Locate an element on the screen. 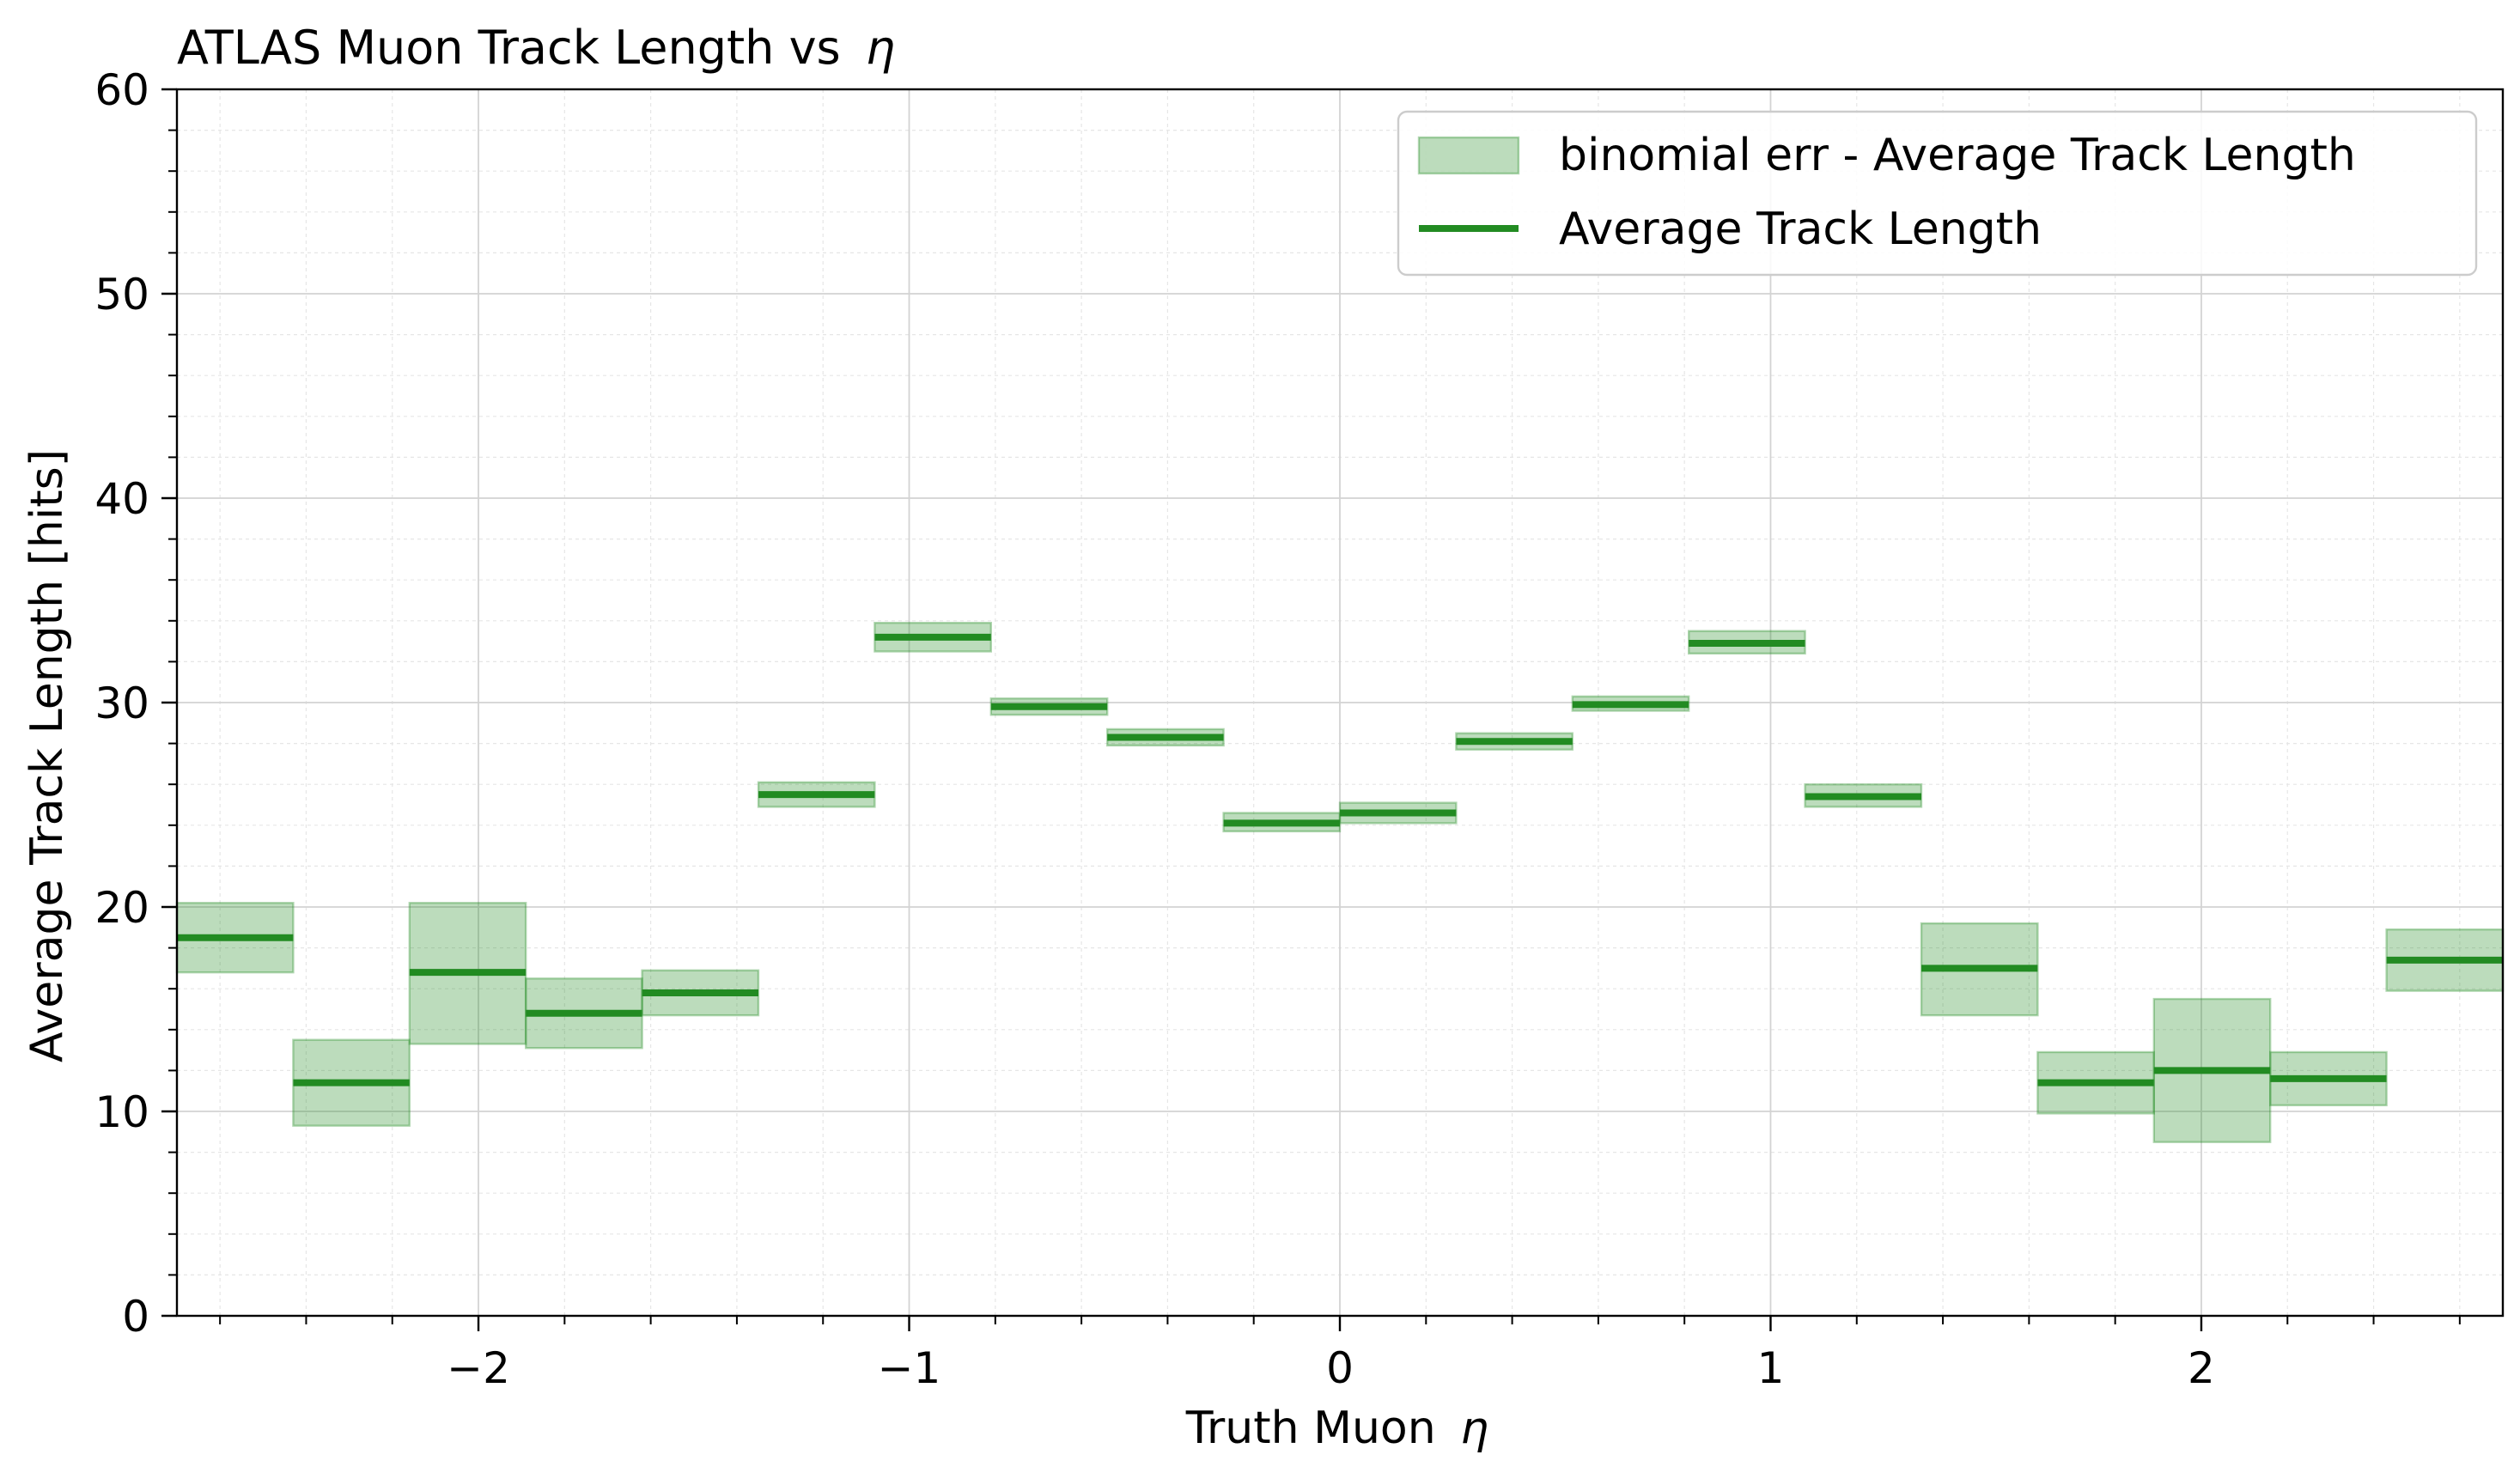 The width and height of the screenshot is (2520, 1479). chart-title-eta-symbol: η is located at coordinates (881, 48).